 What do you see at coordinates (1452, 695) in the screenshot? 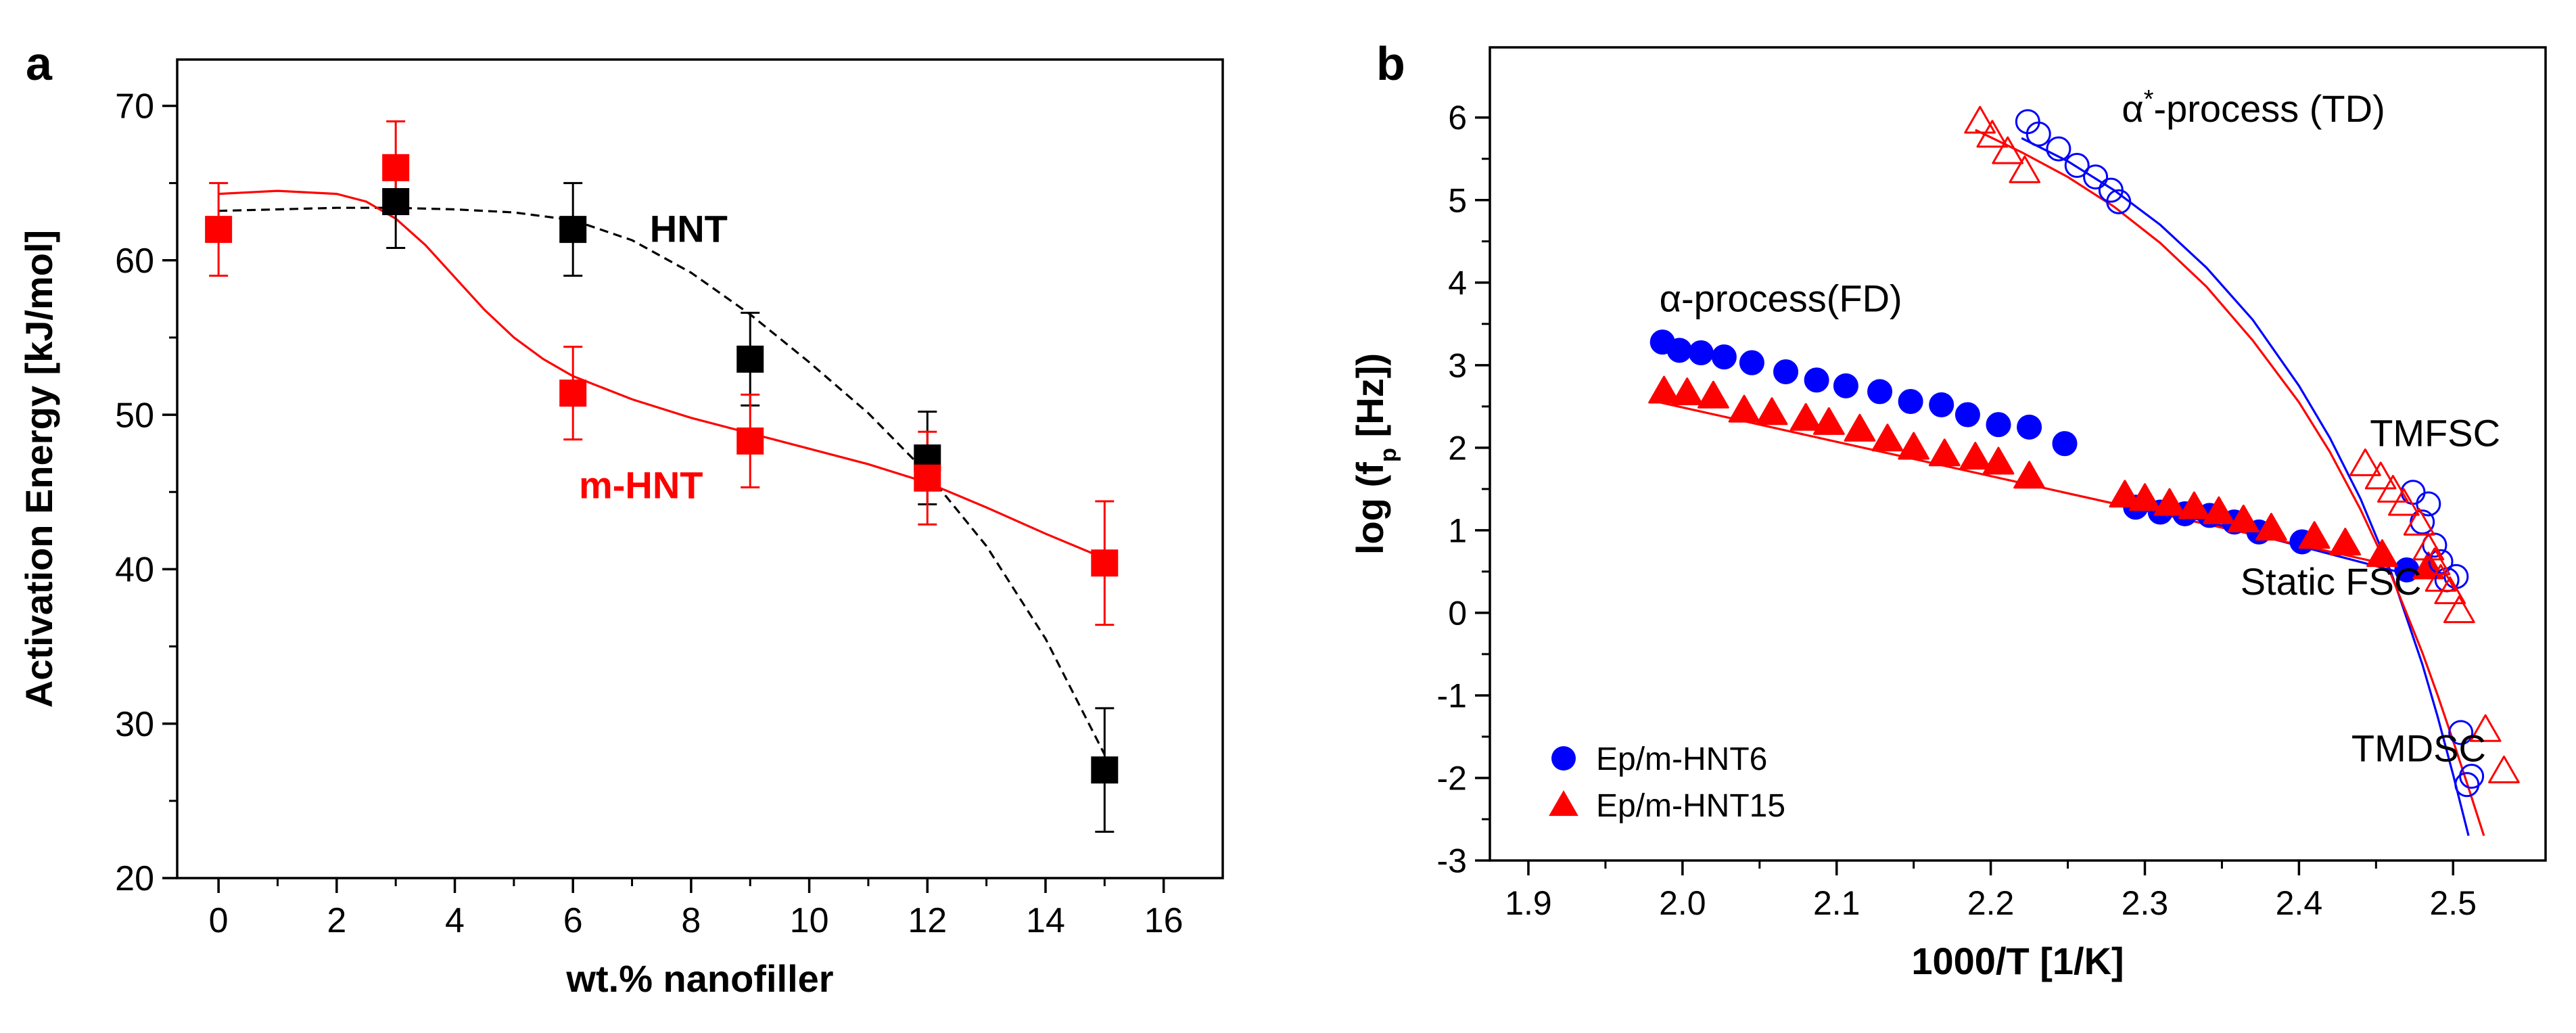
I see `y-tick-label: -1` at bounding box center [1452, 695].